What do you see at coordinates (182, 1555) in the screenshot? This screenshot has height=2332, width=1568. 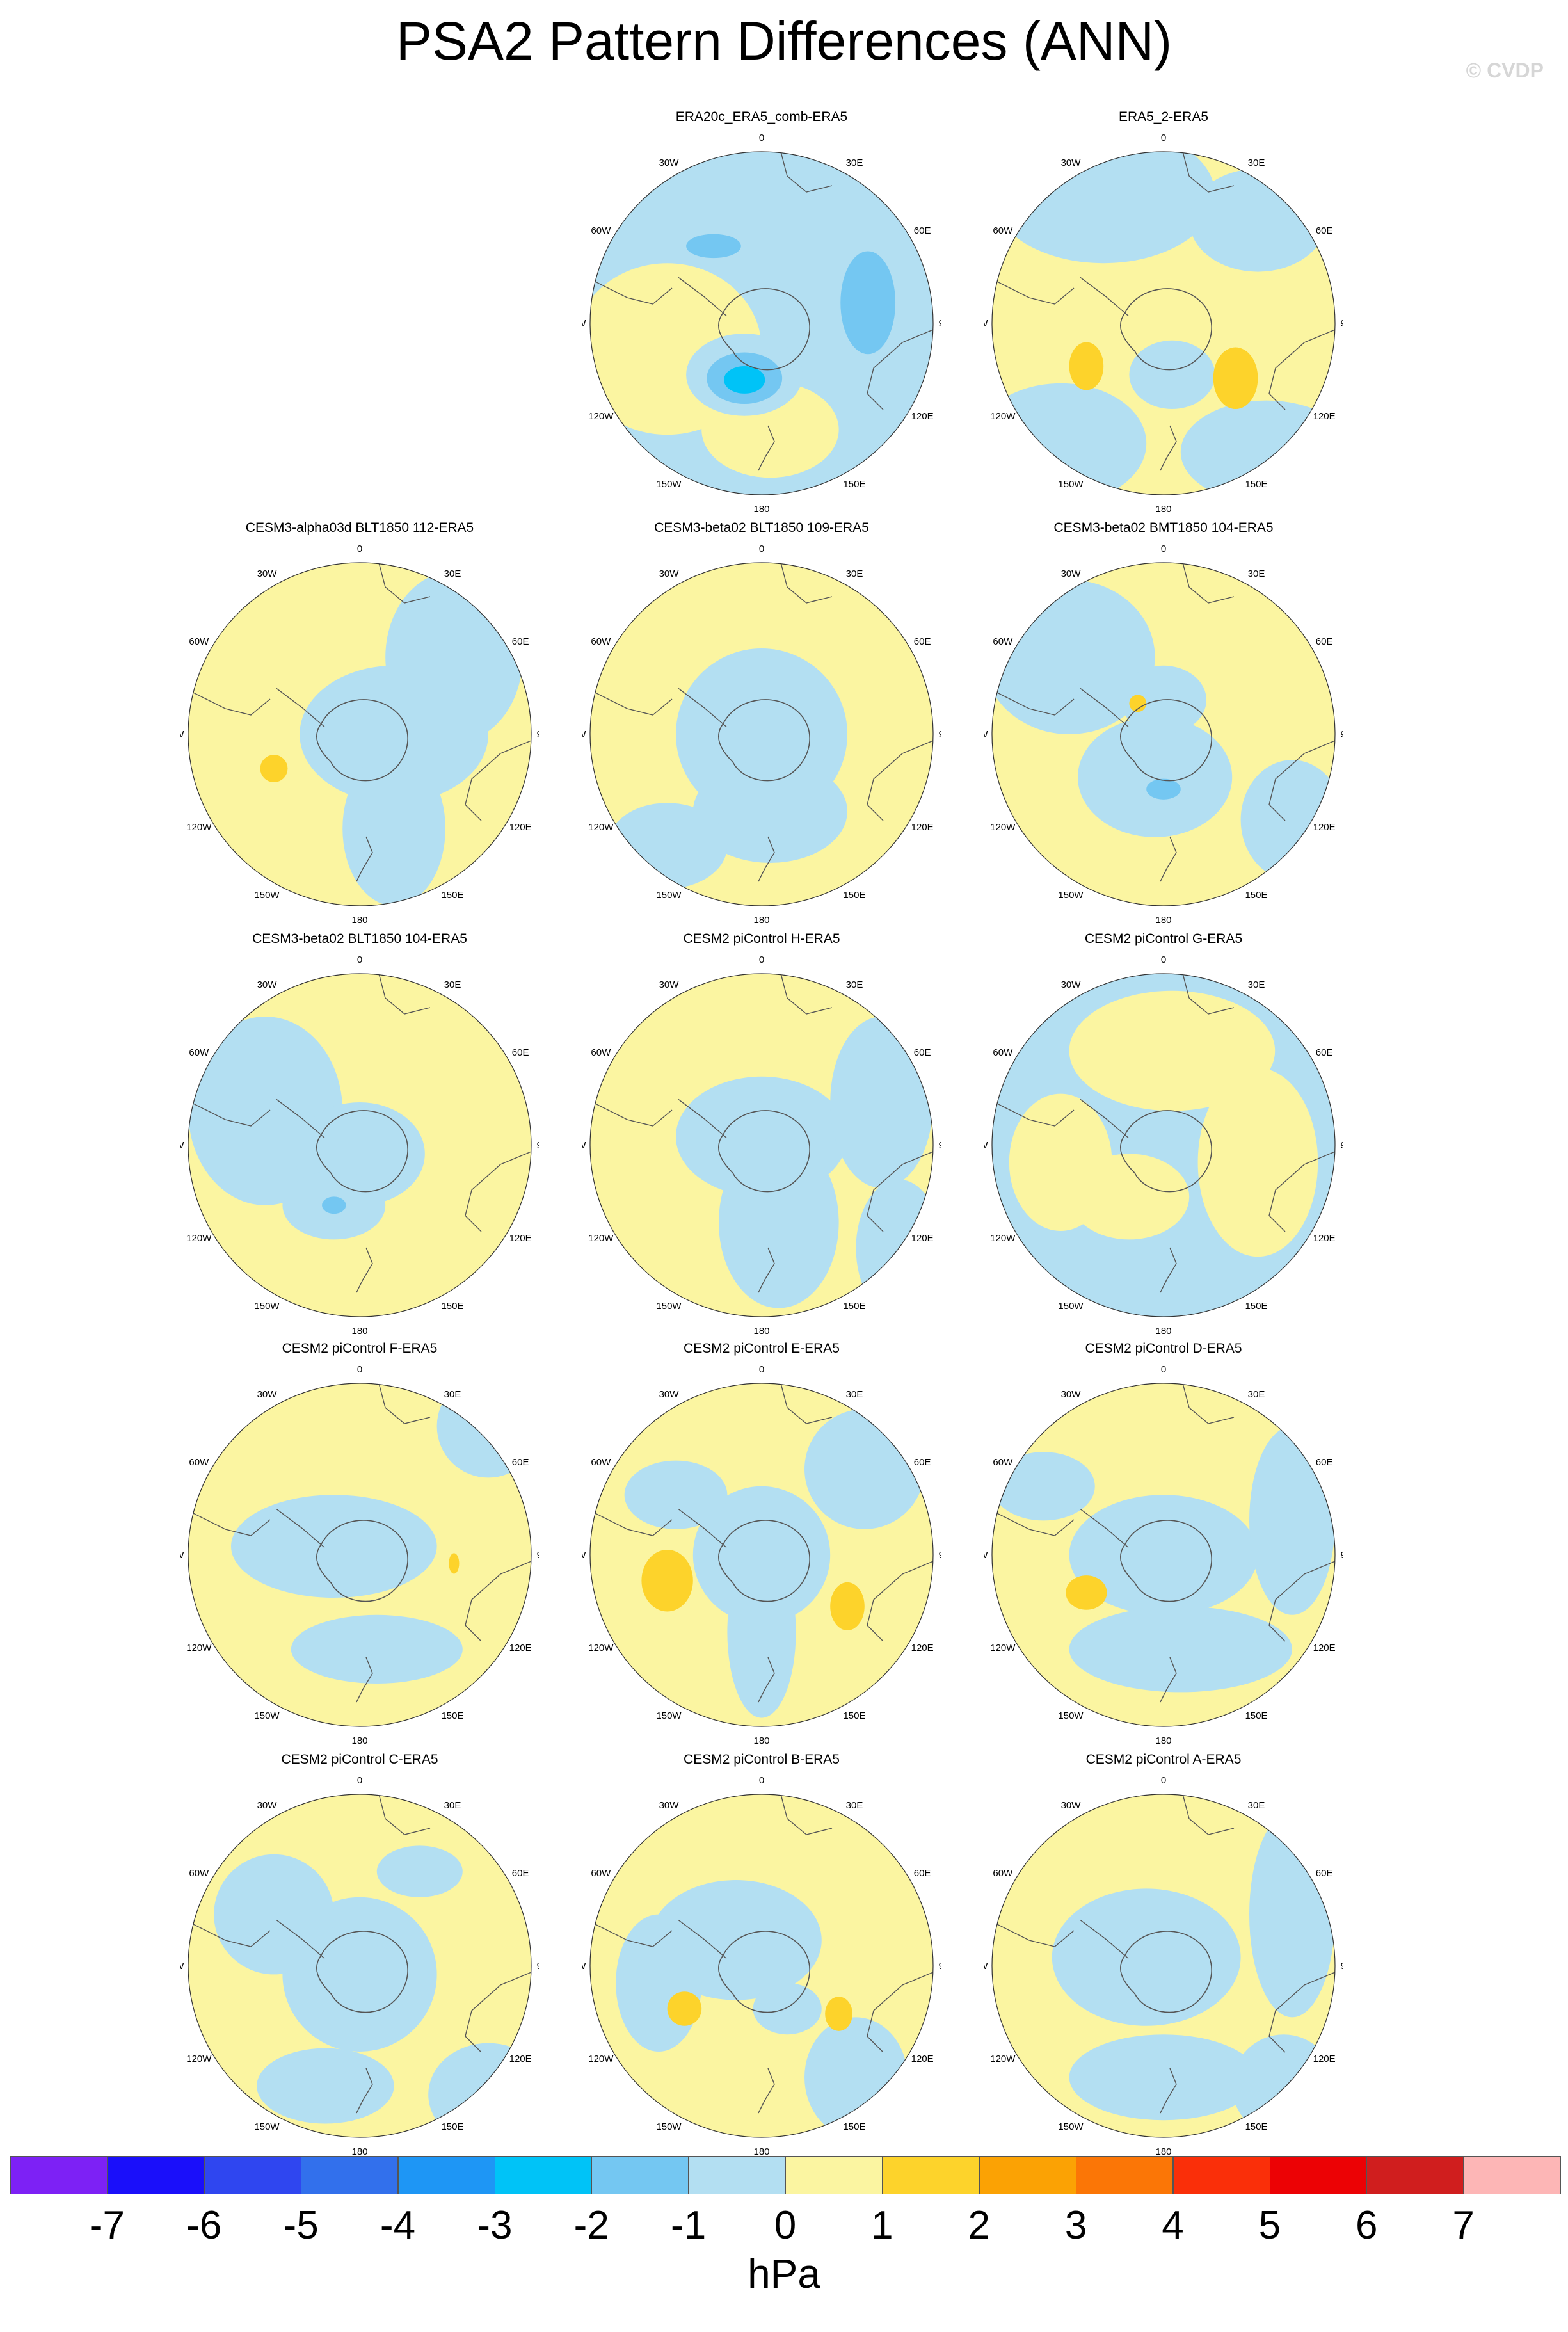 I see `longitude-label: 90W` at bounding box center [182, 1555].